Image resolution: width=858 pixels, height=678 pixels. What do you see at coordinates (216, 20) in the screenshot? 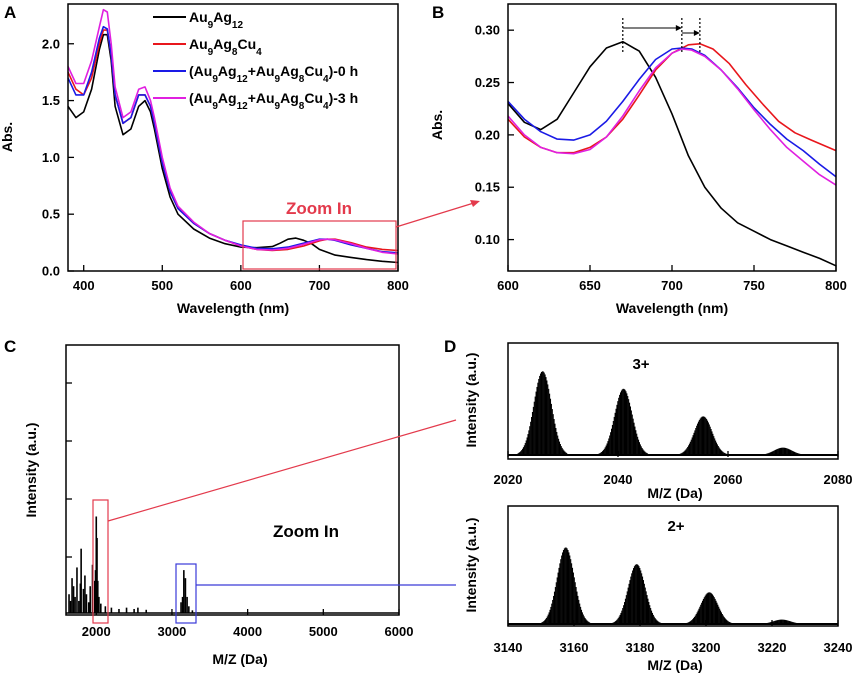
I see `legend-entry-0: Au9Ag12` at bounding box center [216, 20].